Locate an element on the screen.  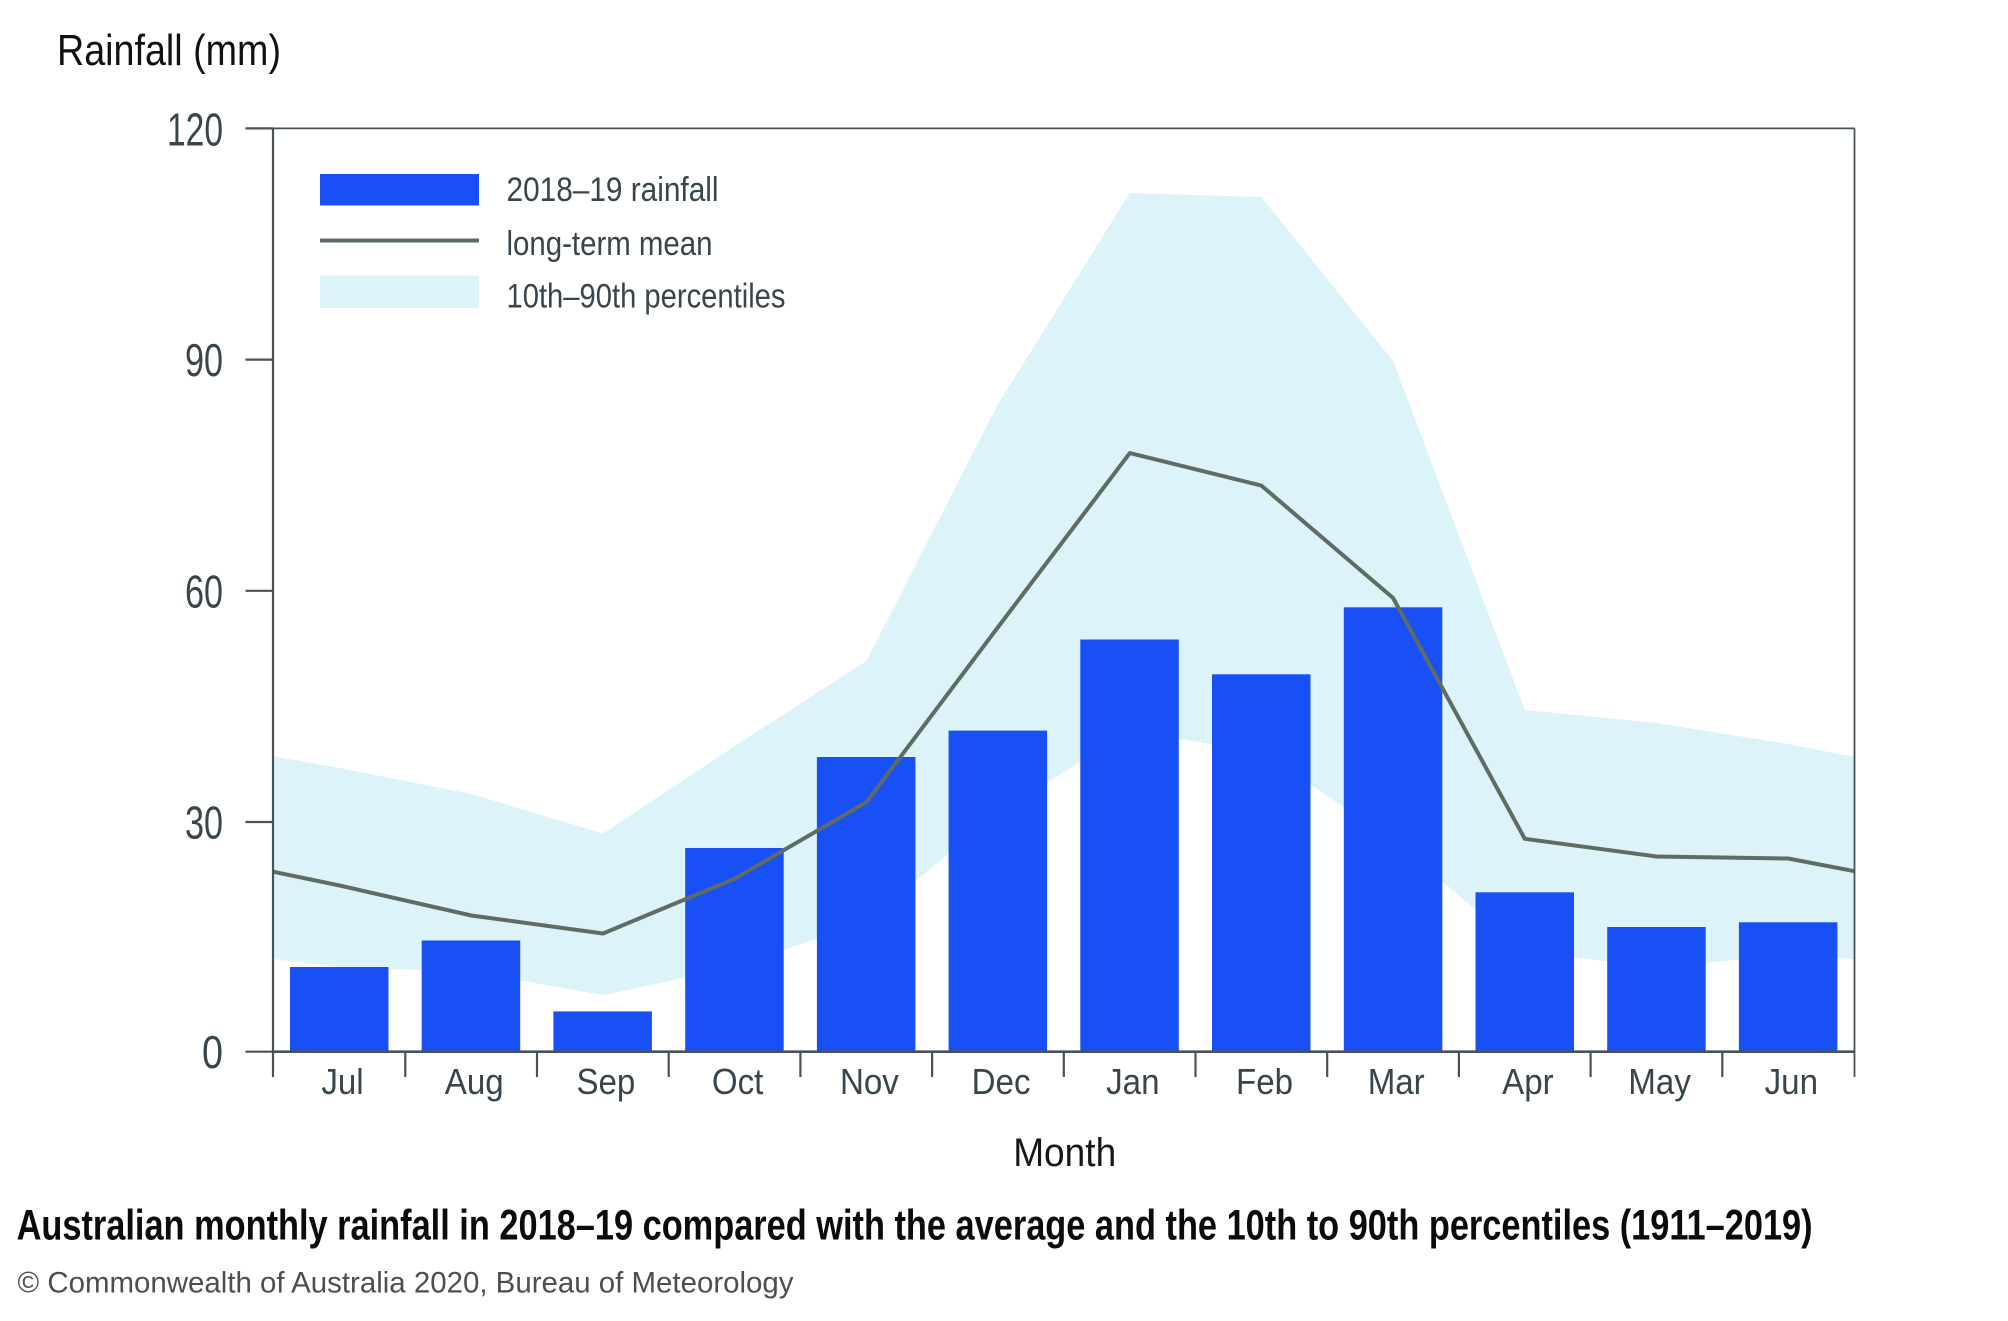
svg-text: long-term mean is located at coordinates (610, 244).